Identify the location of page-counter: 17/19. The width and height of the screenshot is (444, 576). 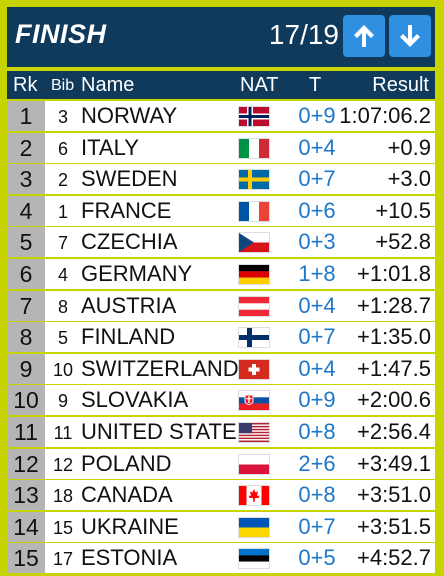
(303, 34).